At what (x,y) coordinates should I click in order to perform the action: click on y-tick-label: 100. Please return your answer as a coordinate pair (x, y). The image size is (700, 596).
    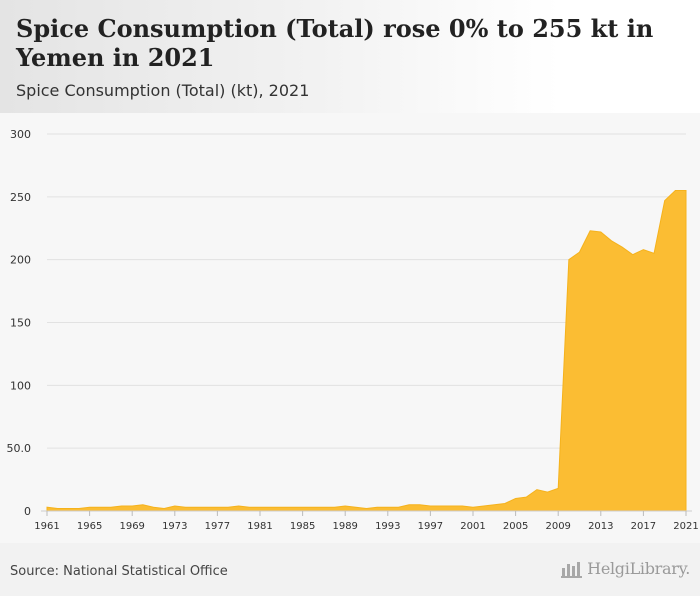
    Looking at the image, I should click on (20, 385).